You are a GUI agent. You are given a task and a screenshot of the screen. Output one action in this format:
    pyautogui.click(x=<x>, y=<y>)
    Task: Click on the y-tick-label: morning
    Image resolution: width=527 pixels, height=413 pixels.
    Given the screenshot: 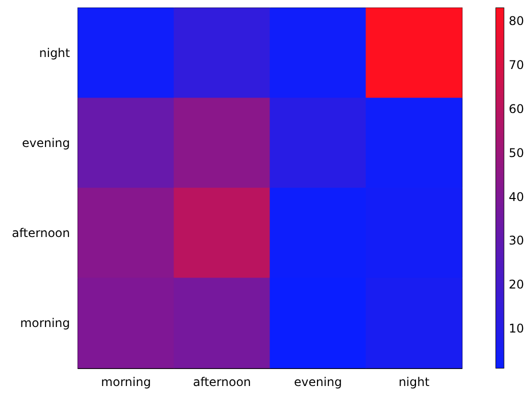 What is the action you would take?
    pyautogui.click(x=45, y=323)
    